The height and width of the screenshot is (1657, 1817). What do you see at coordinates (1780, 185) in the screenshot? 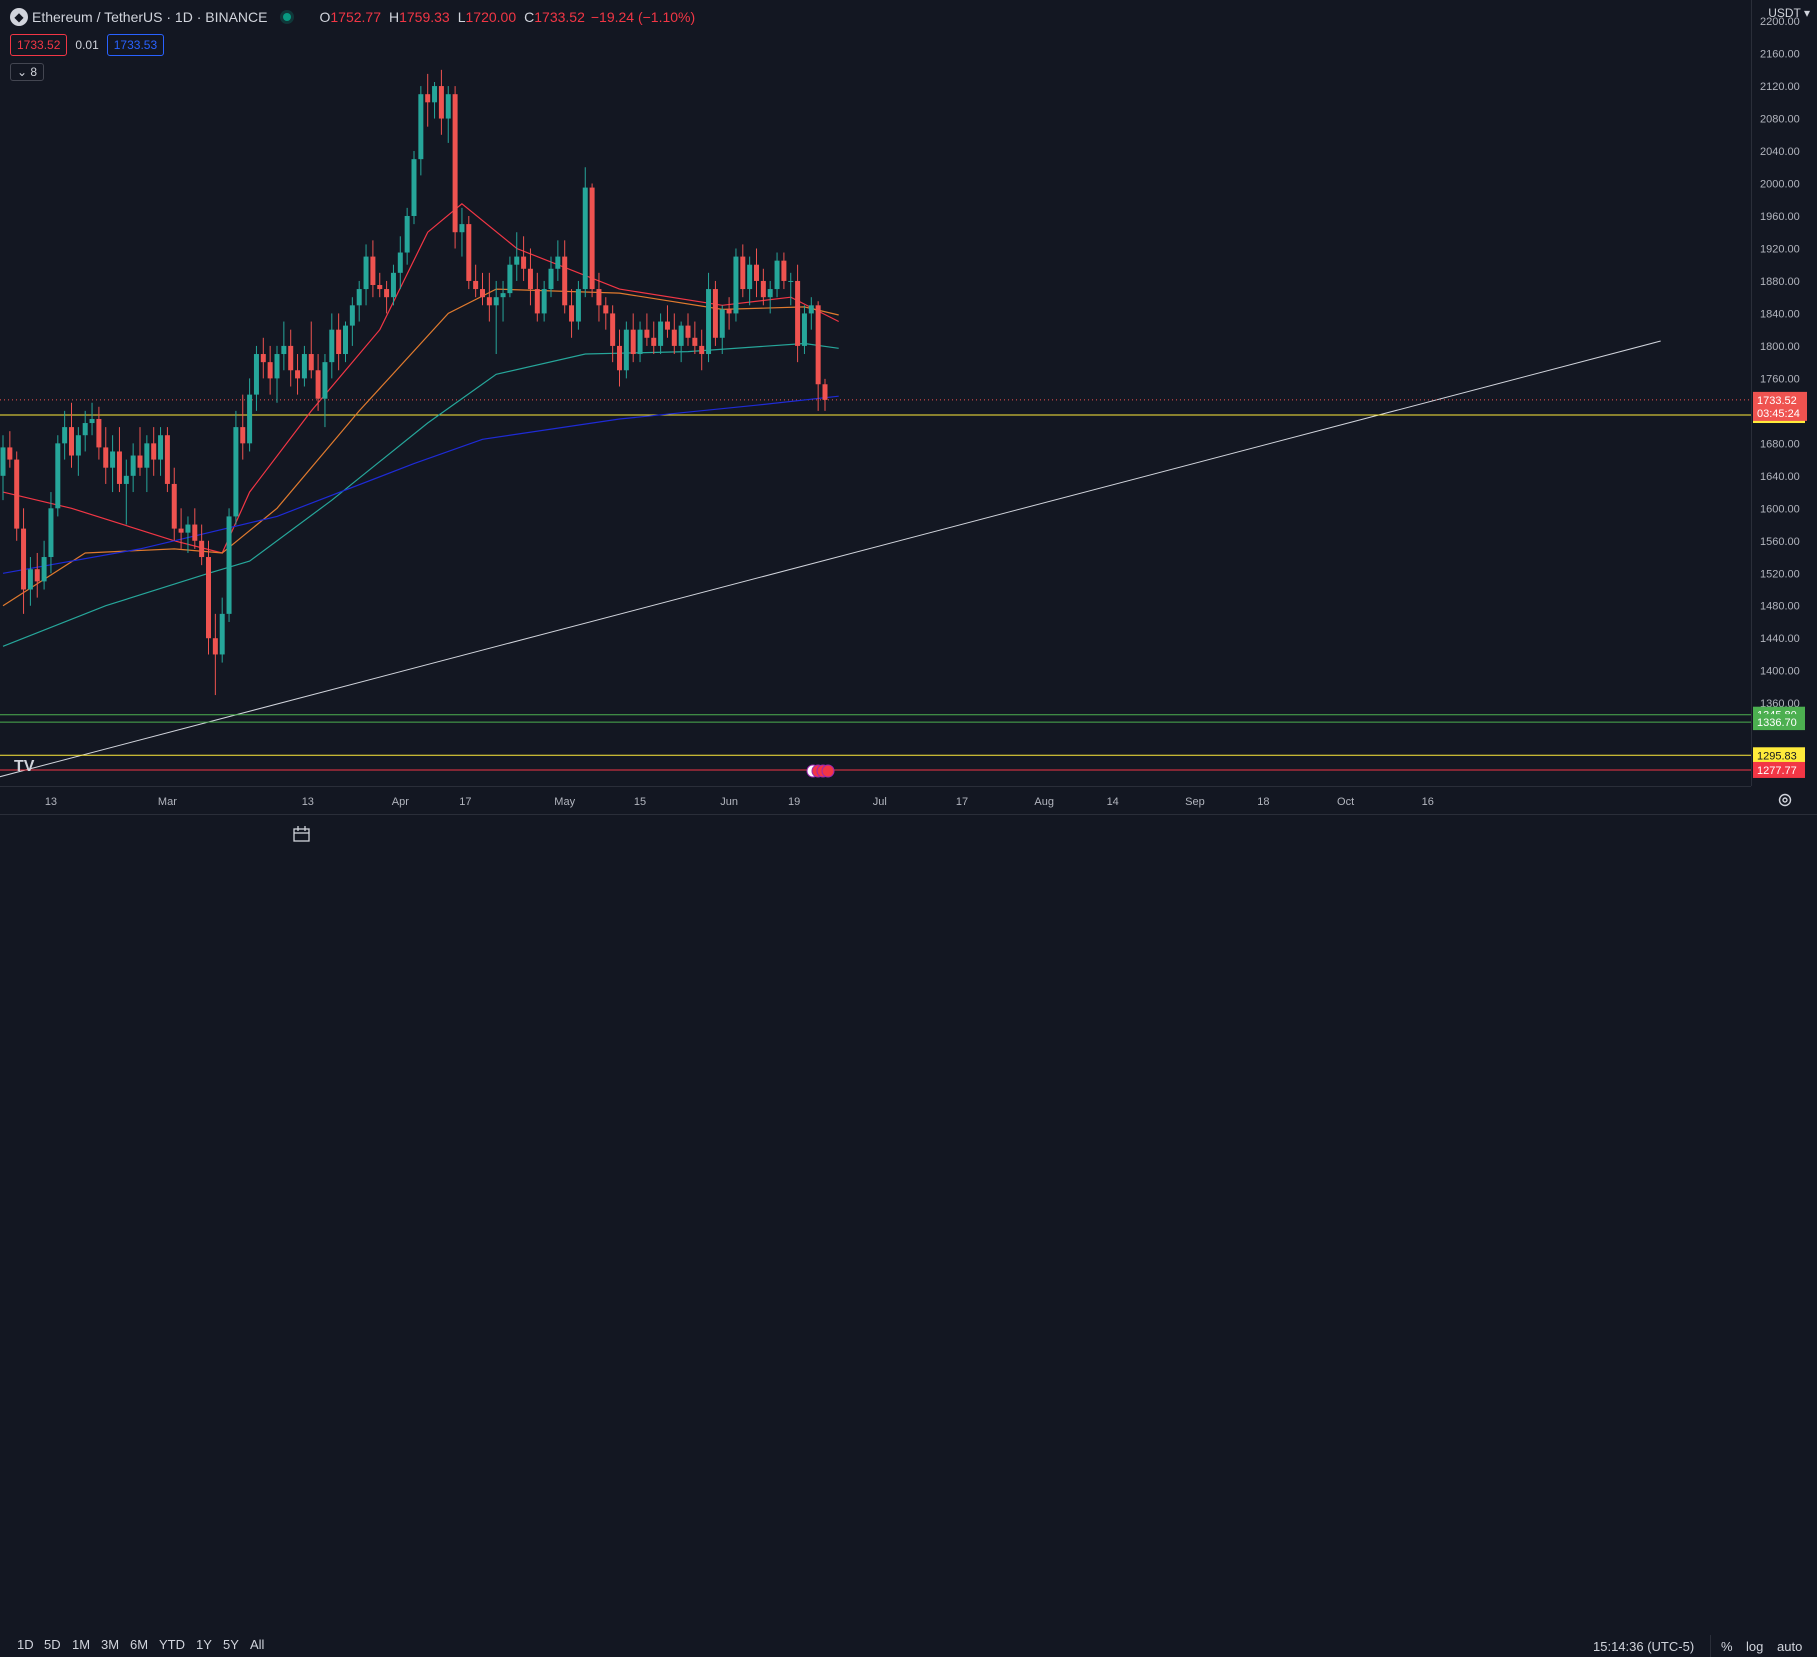
I see `price-tick-label: 2000.00` at bounding box center [1780, 185].